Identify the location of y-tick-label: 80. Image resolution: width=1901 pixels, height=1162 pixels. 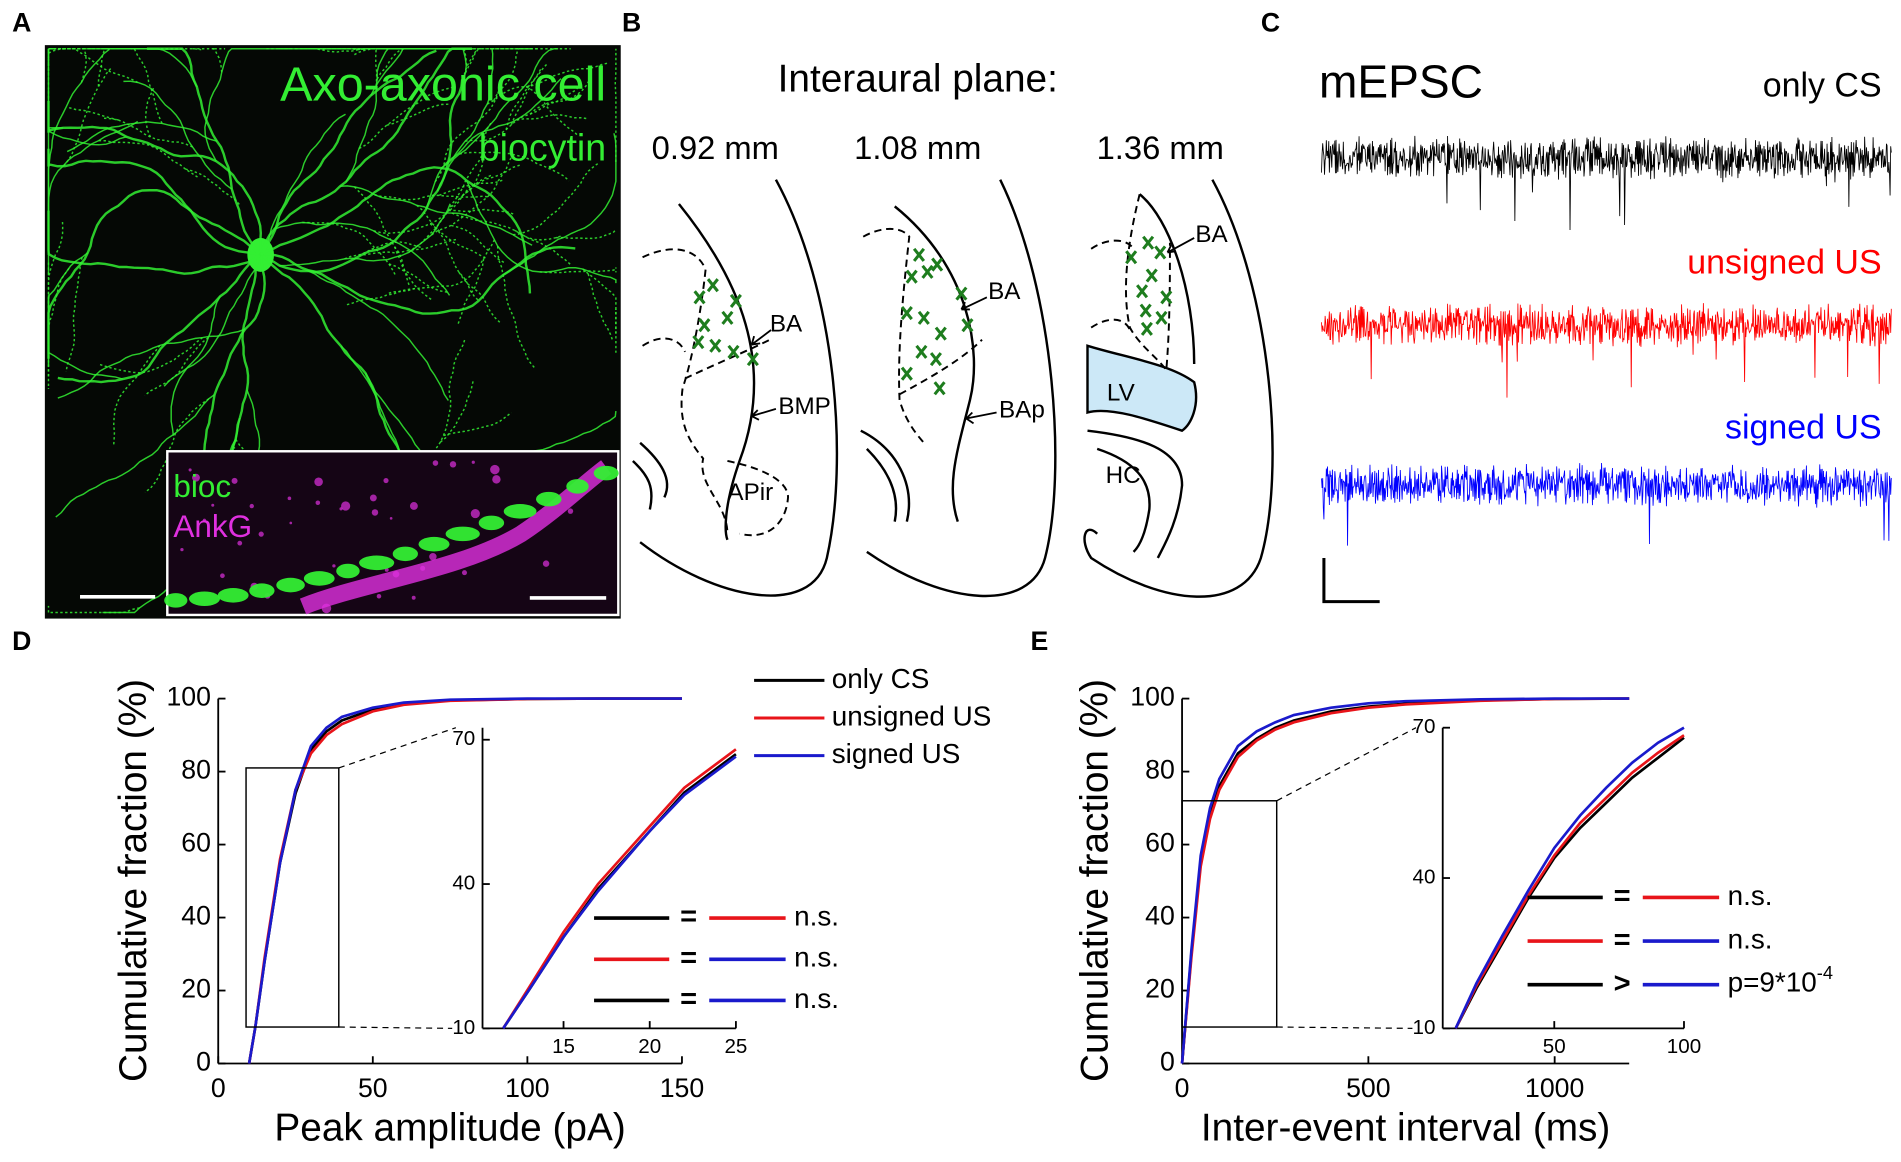
(196, 770).